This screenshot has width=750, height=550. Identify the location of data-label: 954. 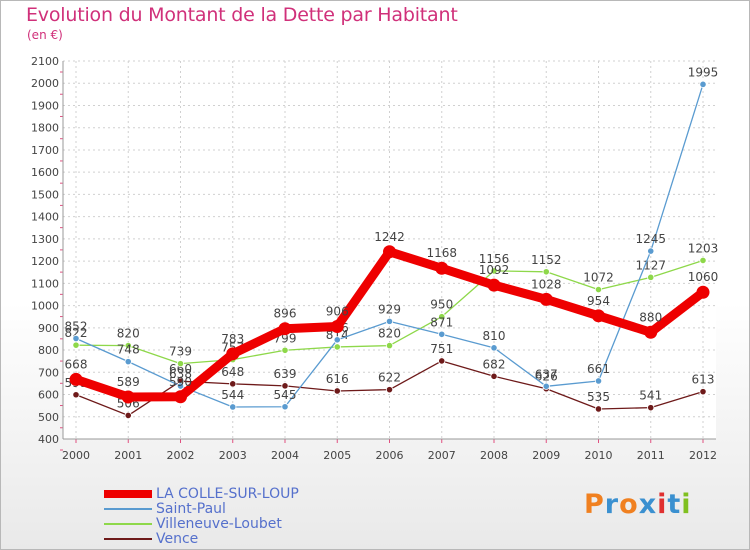
(598, 301).